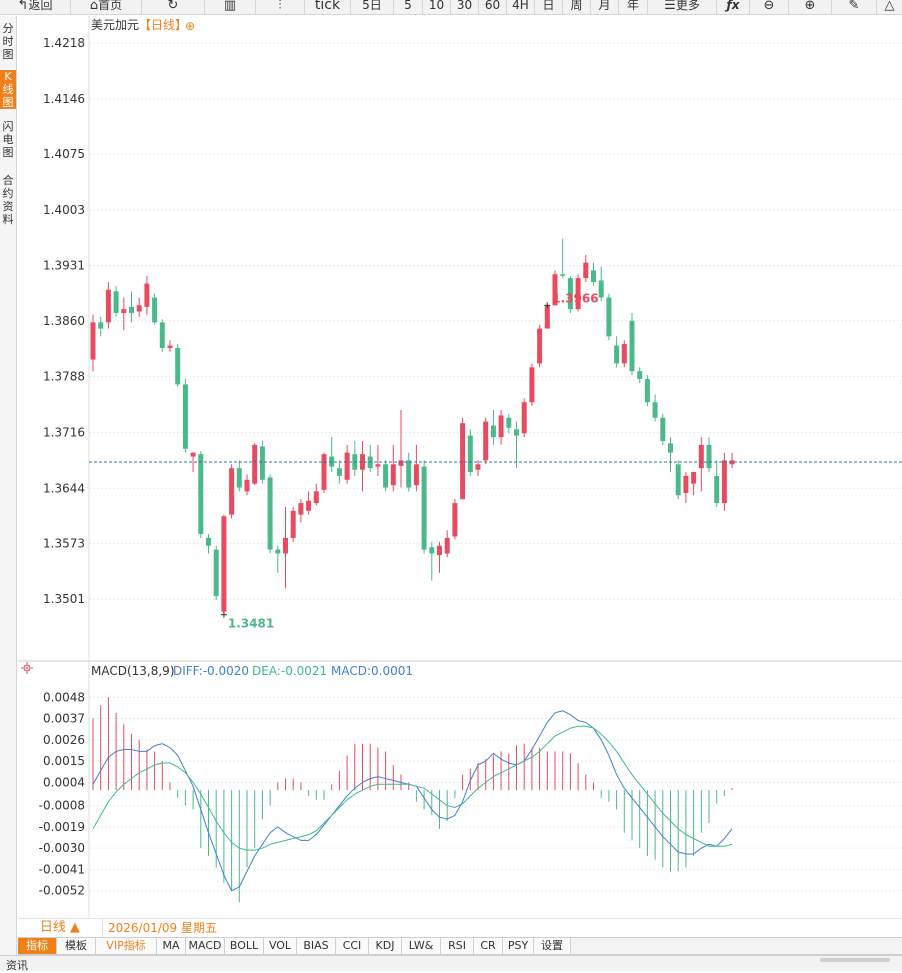 This screenshot has height=973, width=902. Describe the element at coordinates (64, 432) in the screenshot. I see `price-tick-label: 1.3716` at that location.